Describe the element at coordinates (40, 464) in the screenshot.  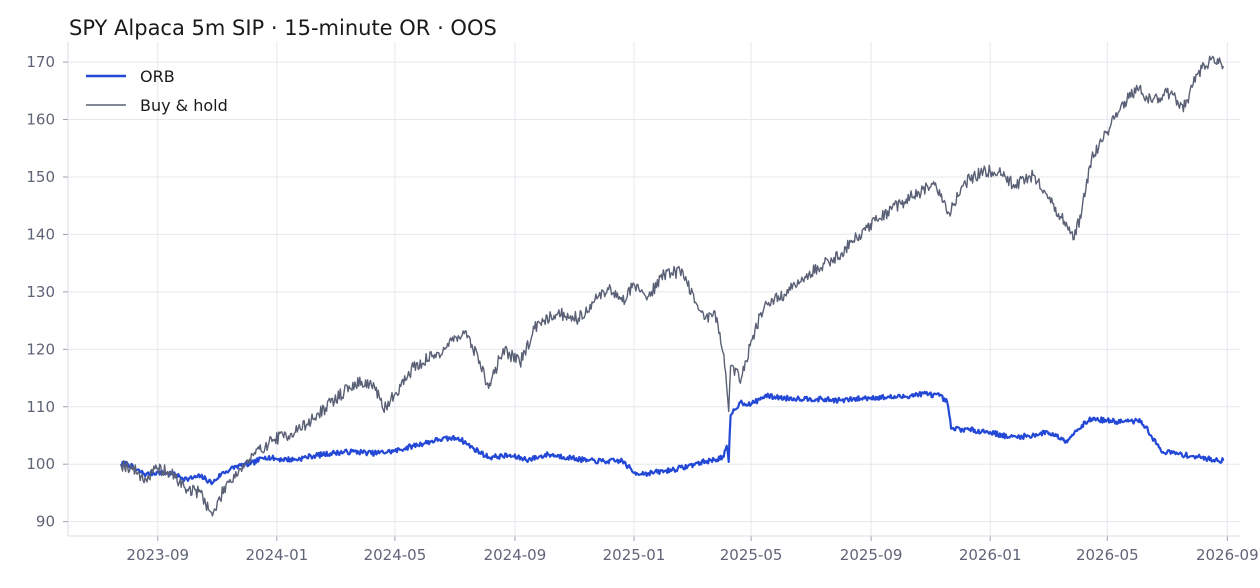
I see `y-tick-label: 100` at that location.